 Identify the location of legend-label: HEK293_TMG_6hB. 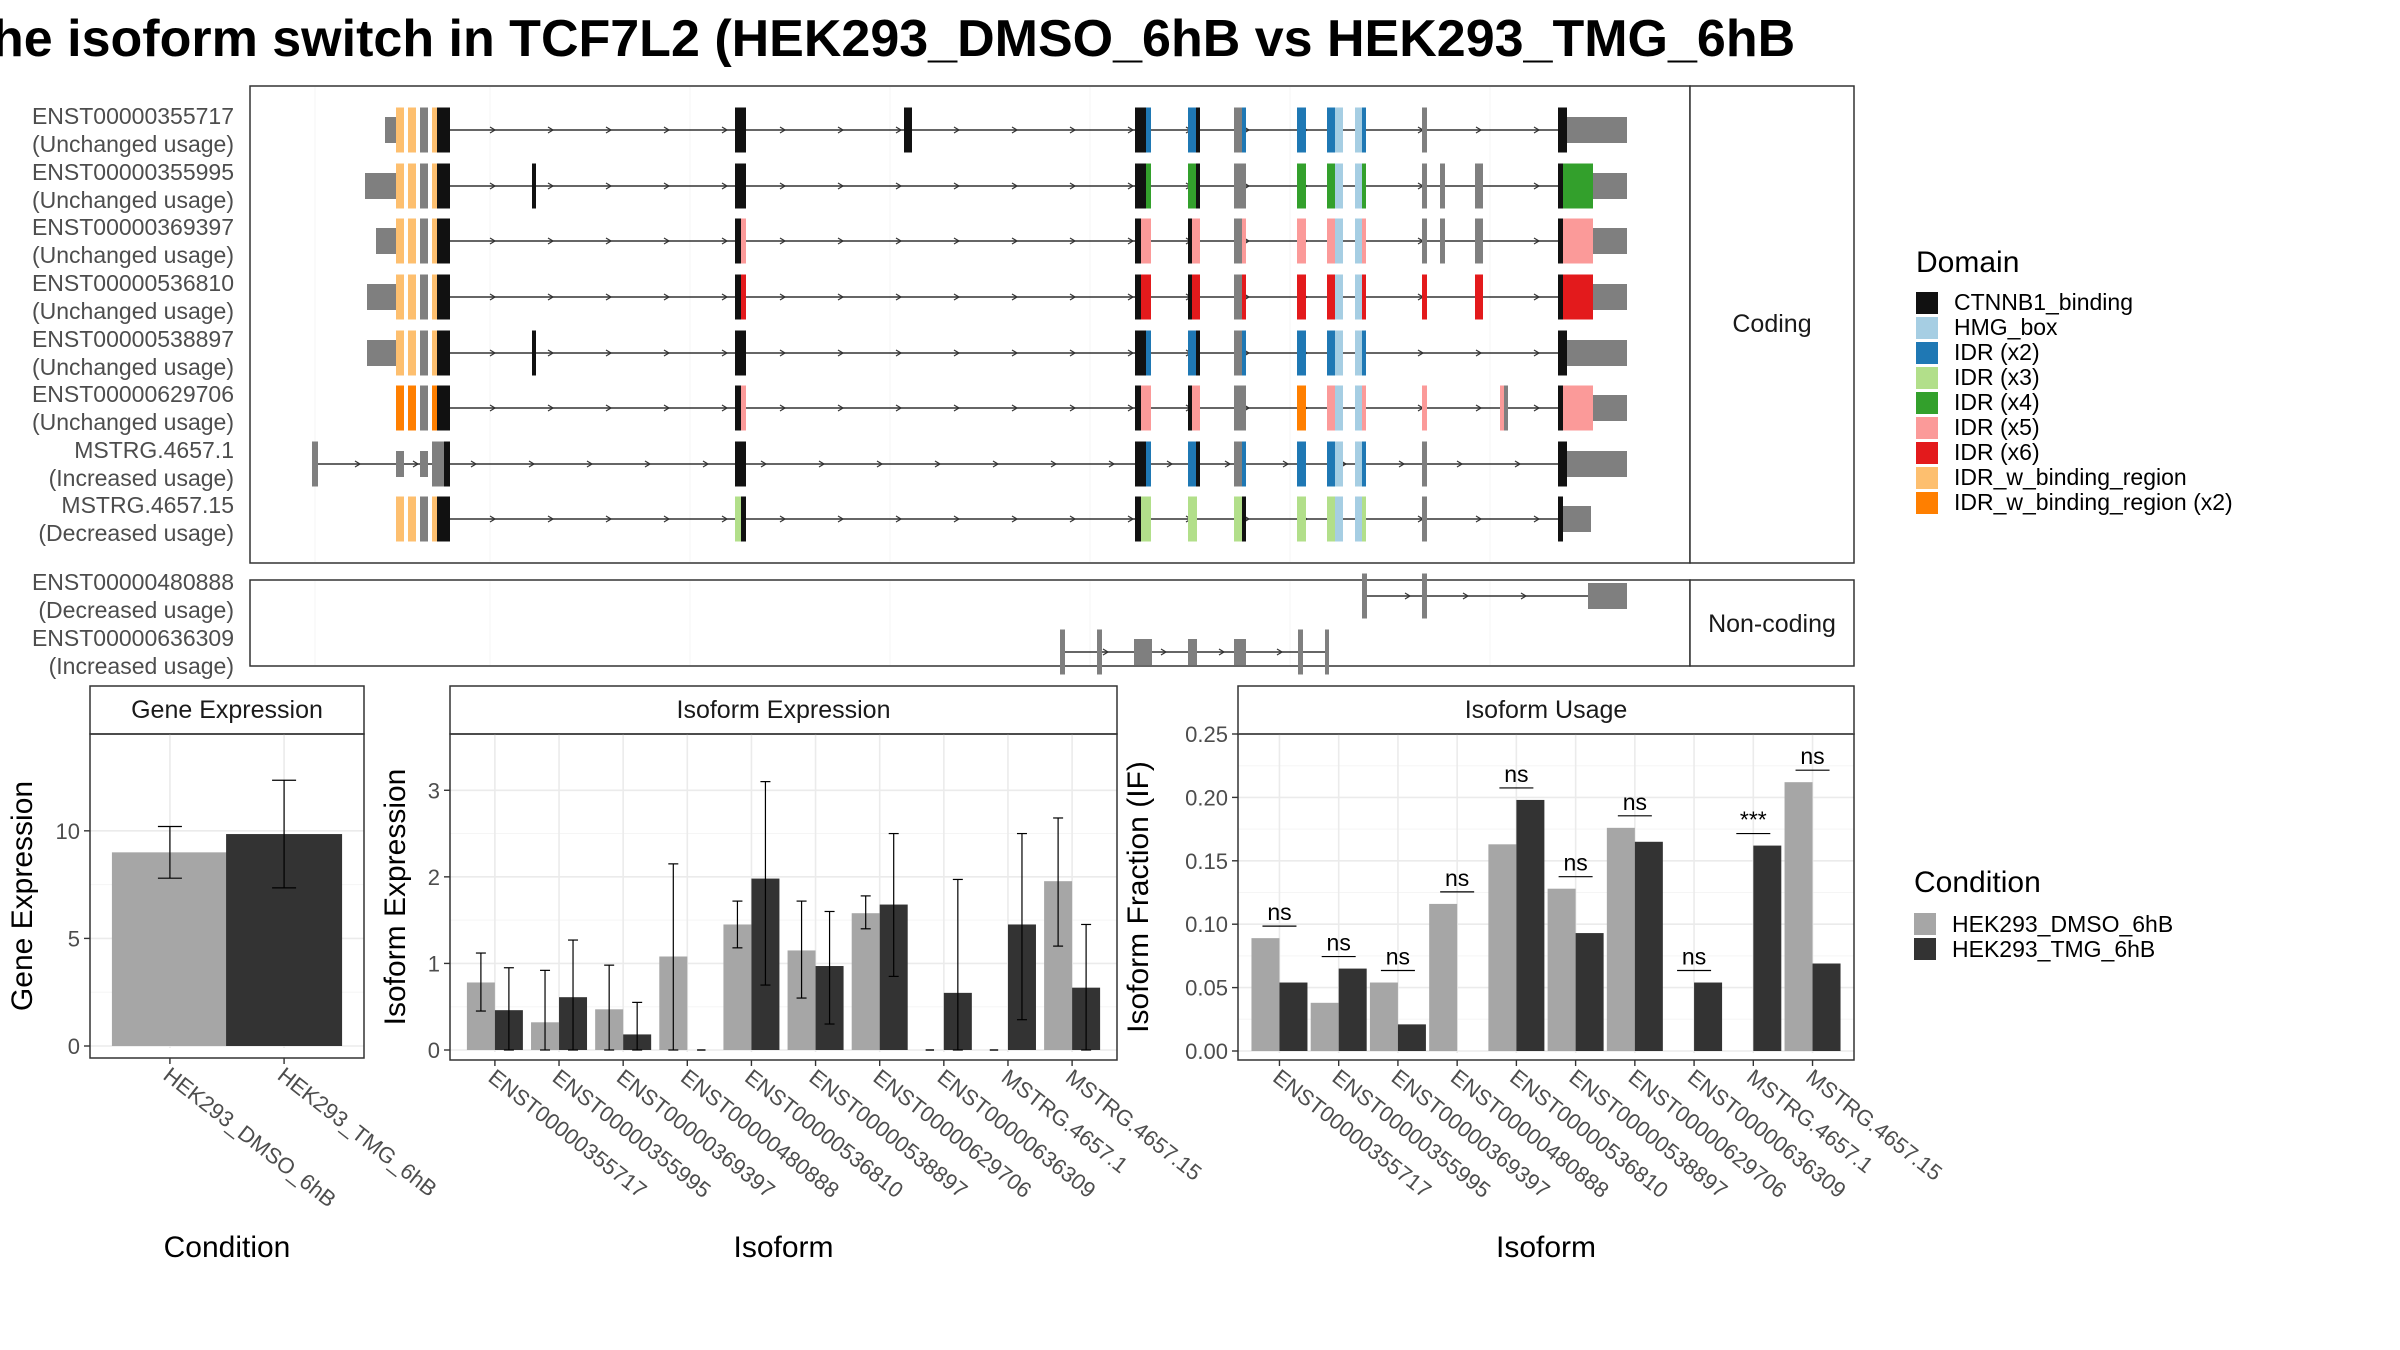
(2053, 949).